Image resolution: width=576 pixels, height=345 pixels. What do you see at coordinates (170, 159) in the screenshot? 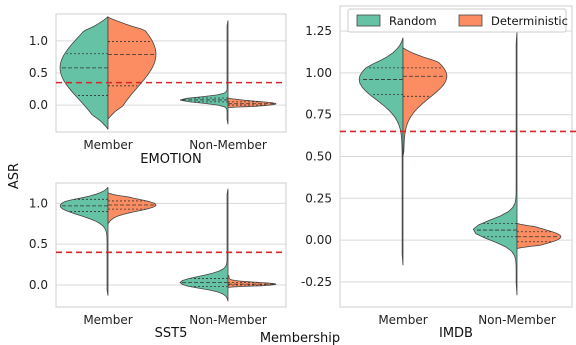
I see `panel-x-label: EMOTION` at bounding box center [170, 159].